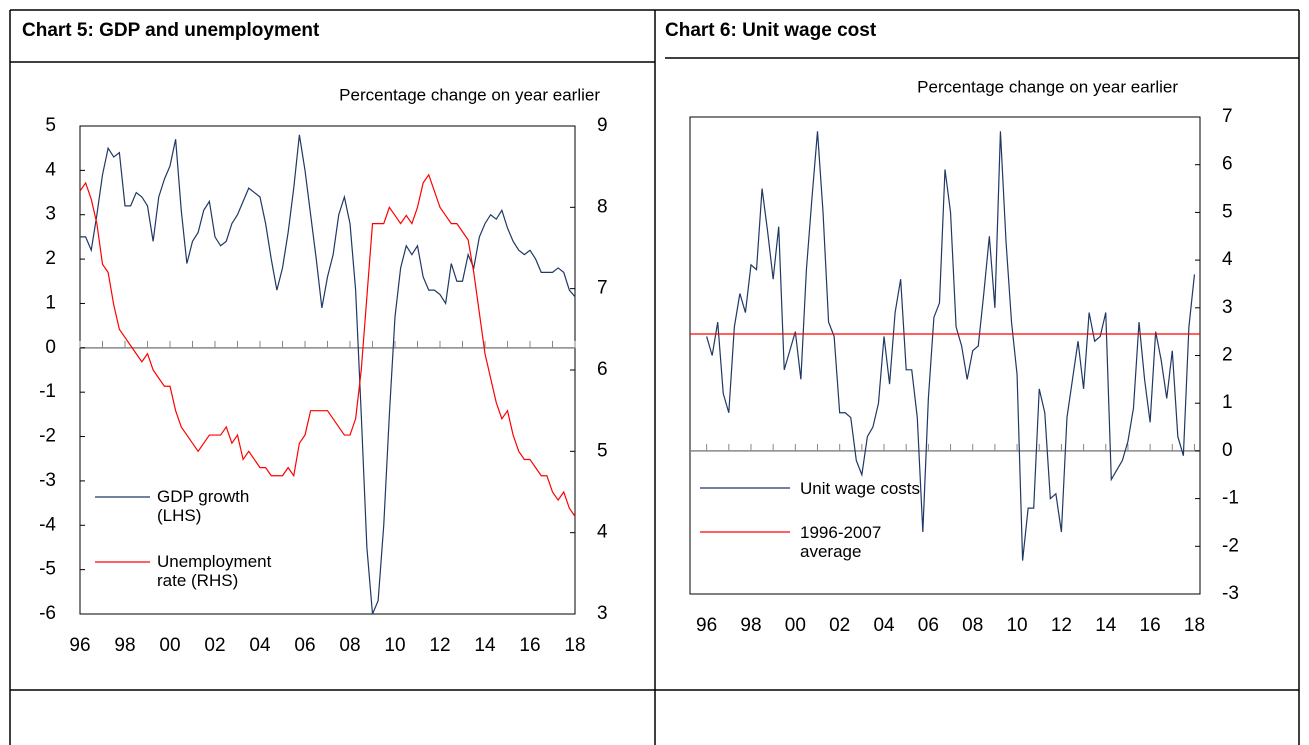 The height and width of the screenshot is (745, 1309). What do you see at coordinates (771, 30) in the screenshot?
I see `chart-title: Chart 6: Unit wage cost` at bounding box center [771, 30].